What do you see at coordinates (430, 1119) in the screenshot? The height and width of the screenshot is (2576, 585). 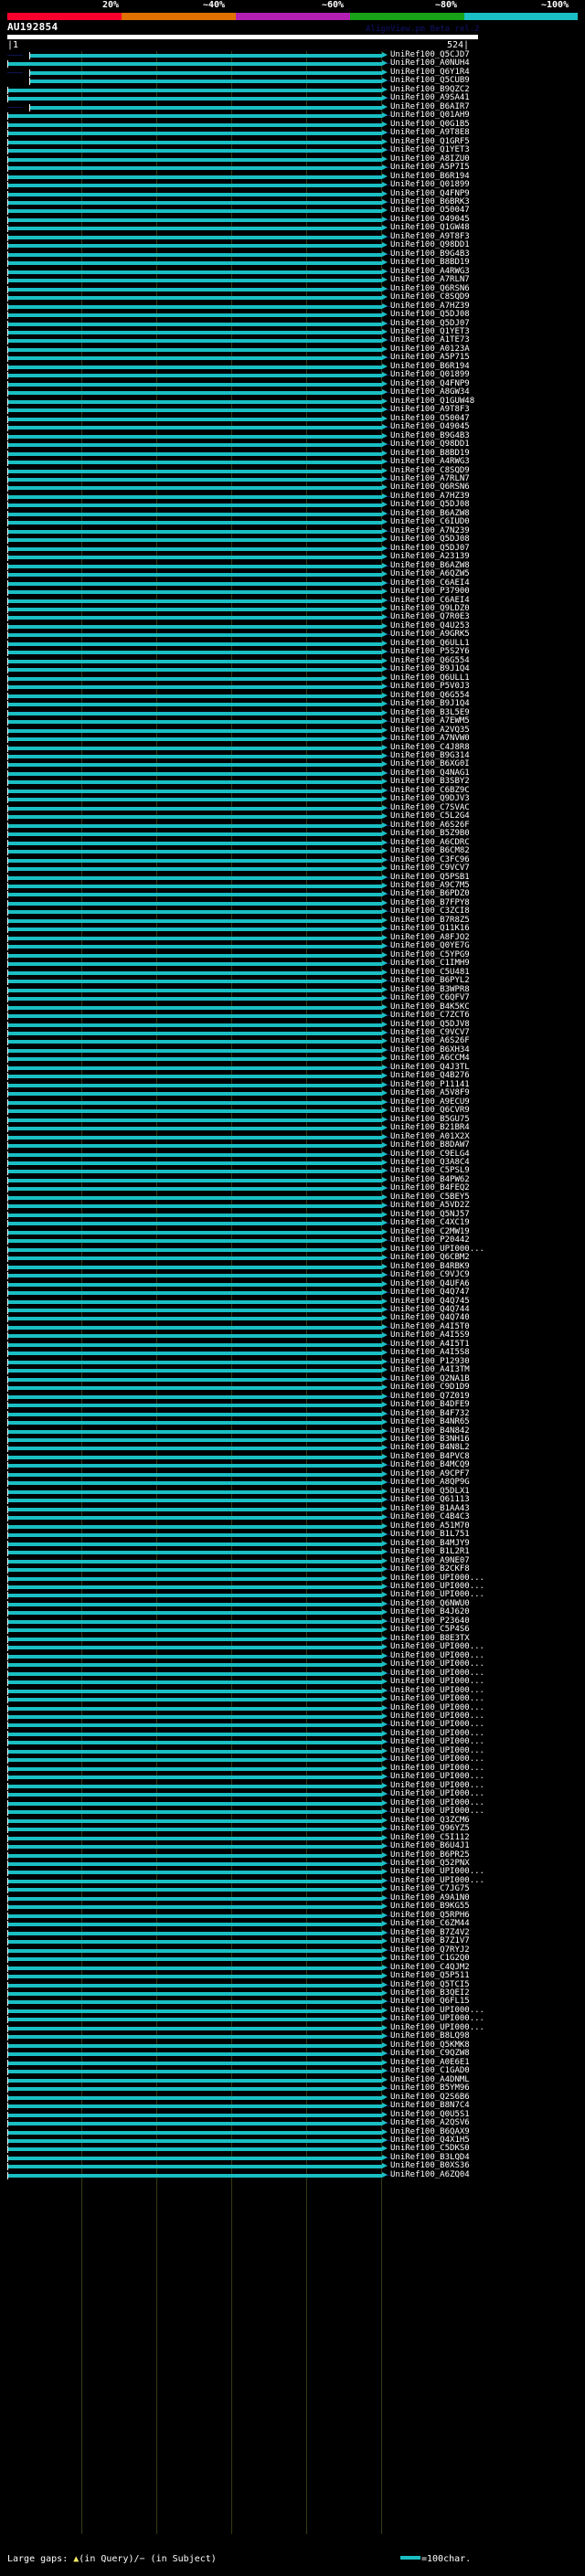 I see `hit-id-label: UniRef100_B5GU75` at bounding box center [430, 1119].